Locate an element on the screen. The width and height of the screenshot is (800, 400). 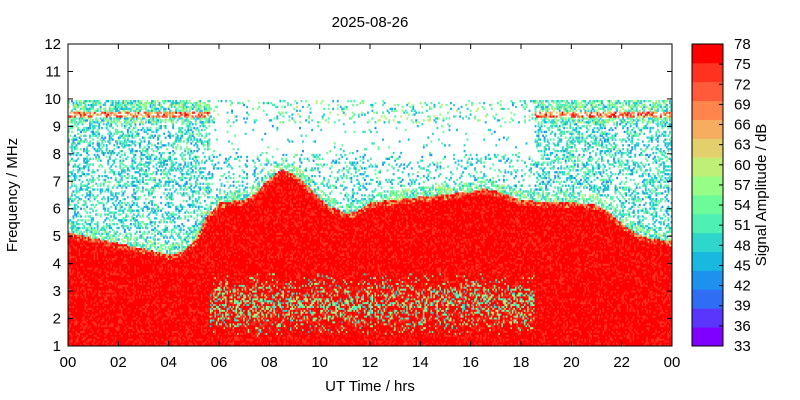
chart-title: 2025-08-26 is located at coordinates (370, 22).